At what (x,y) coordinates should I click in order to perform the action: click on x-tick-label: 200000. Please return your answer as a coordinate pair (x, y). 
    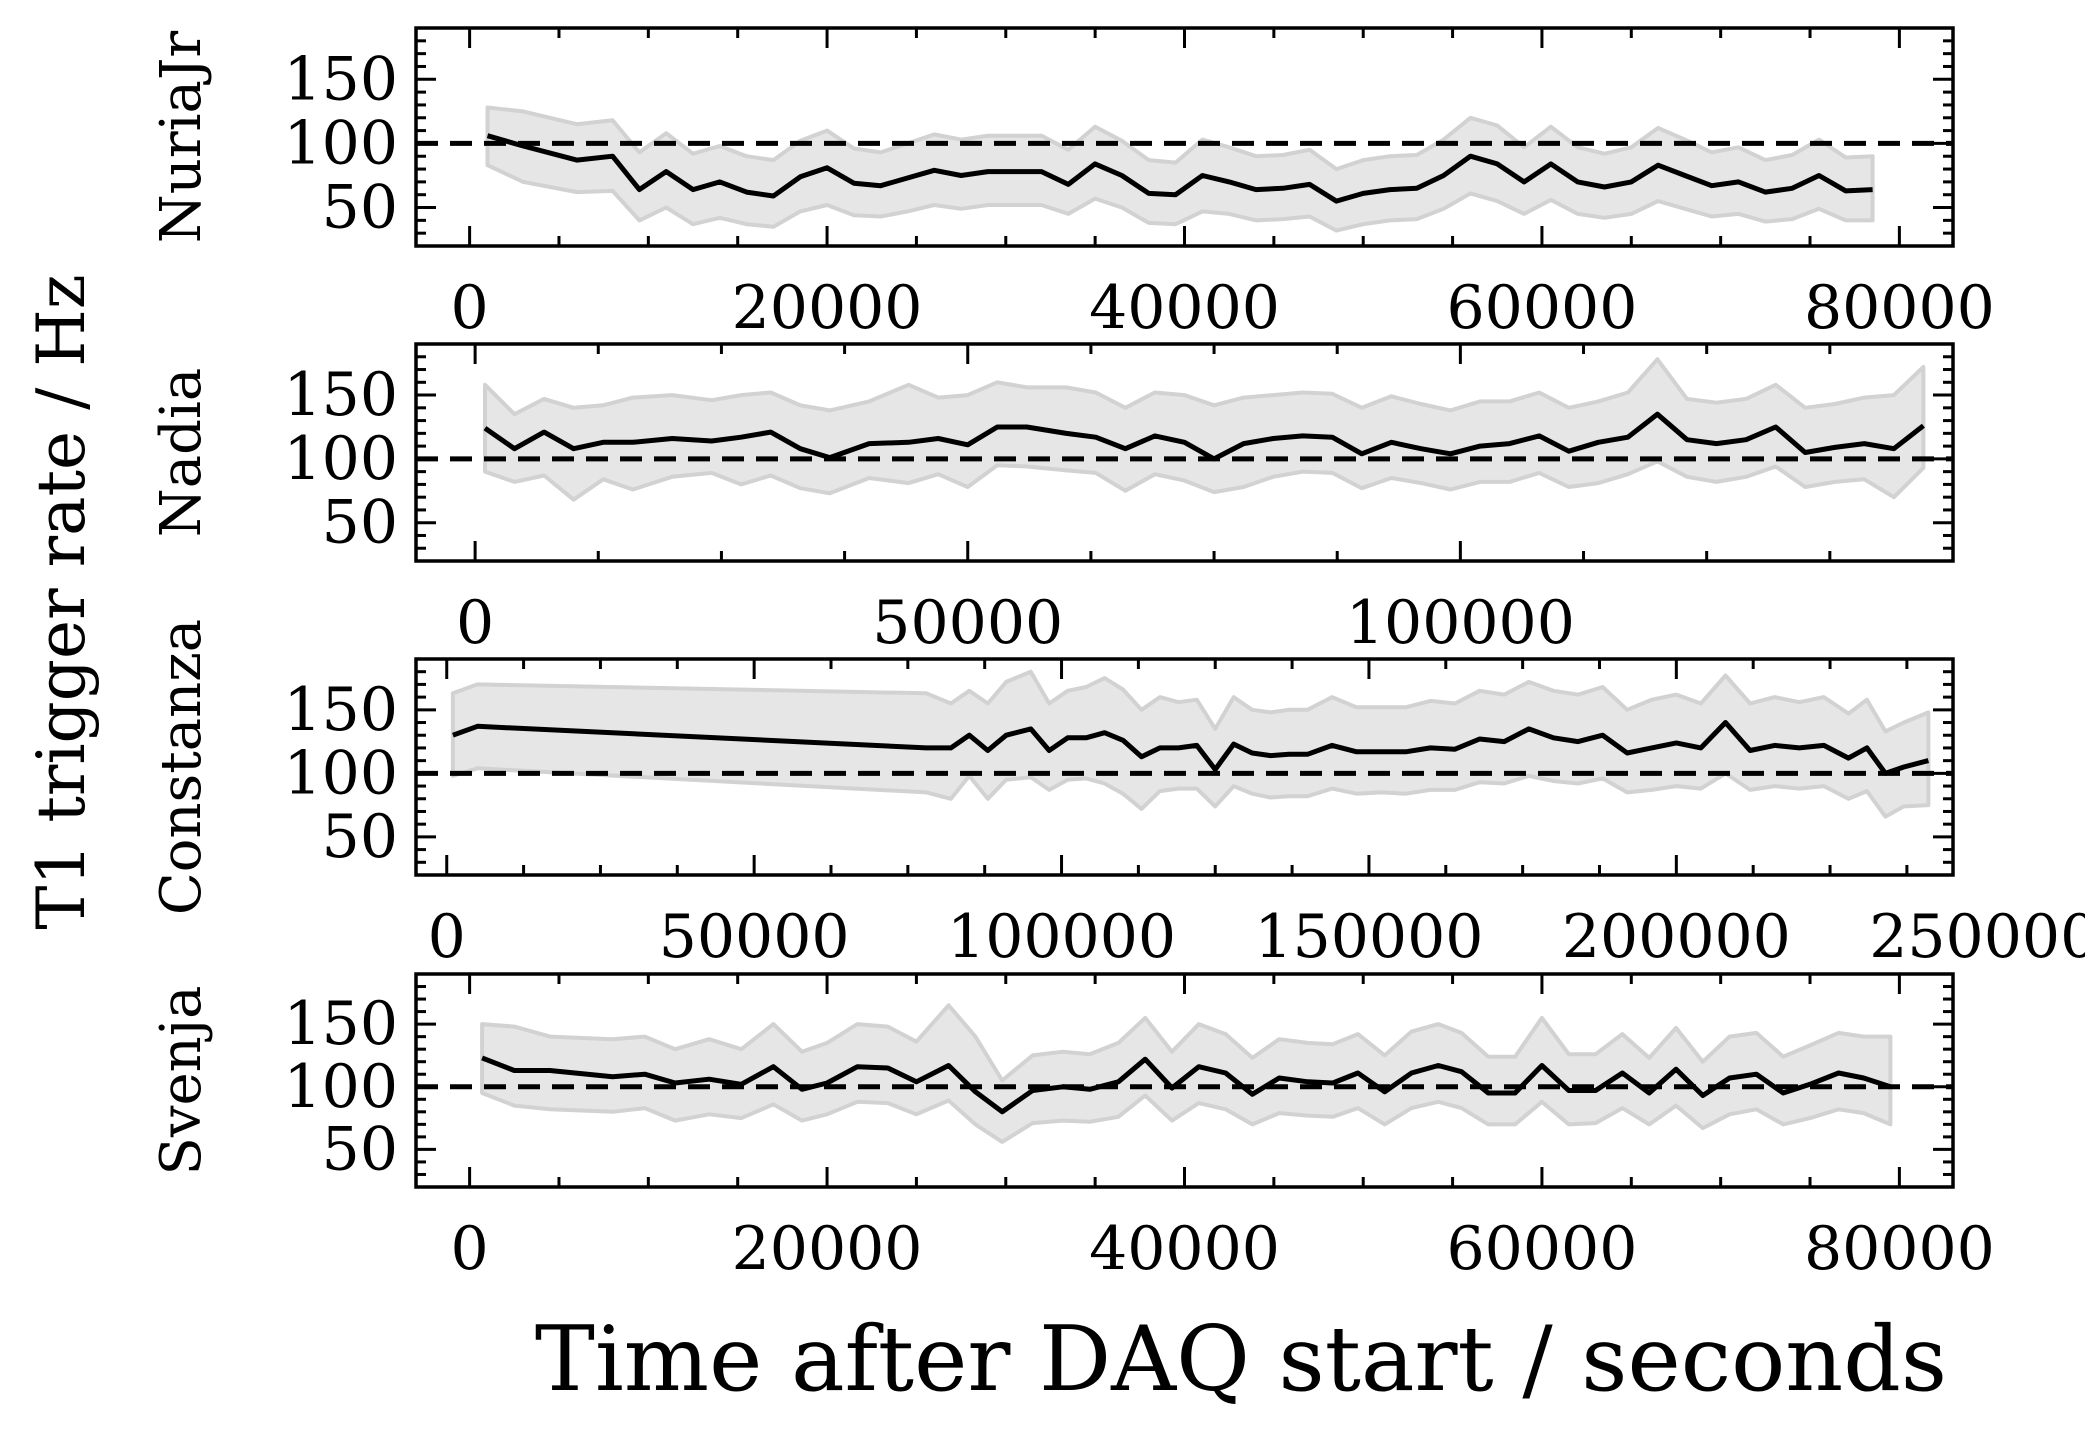
    Looking at the image, I should click on (1676, 937).